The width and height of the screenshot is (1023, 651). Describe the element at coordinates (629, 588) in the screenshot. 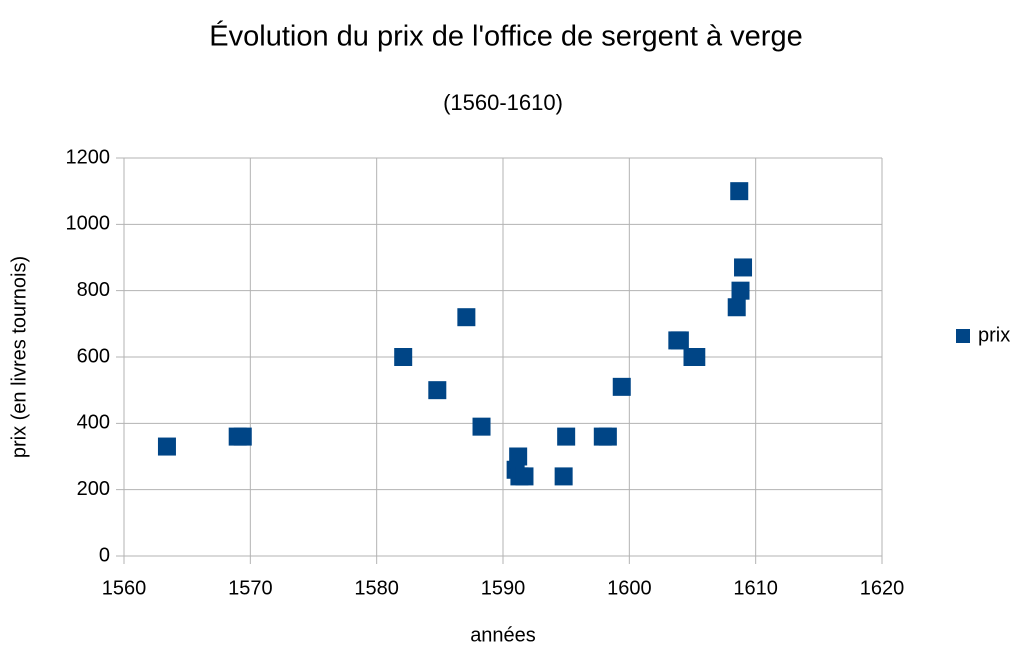

I see `x-tick-label: 1600` at that location.